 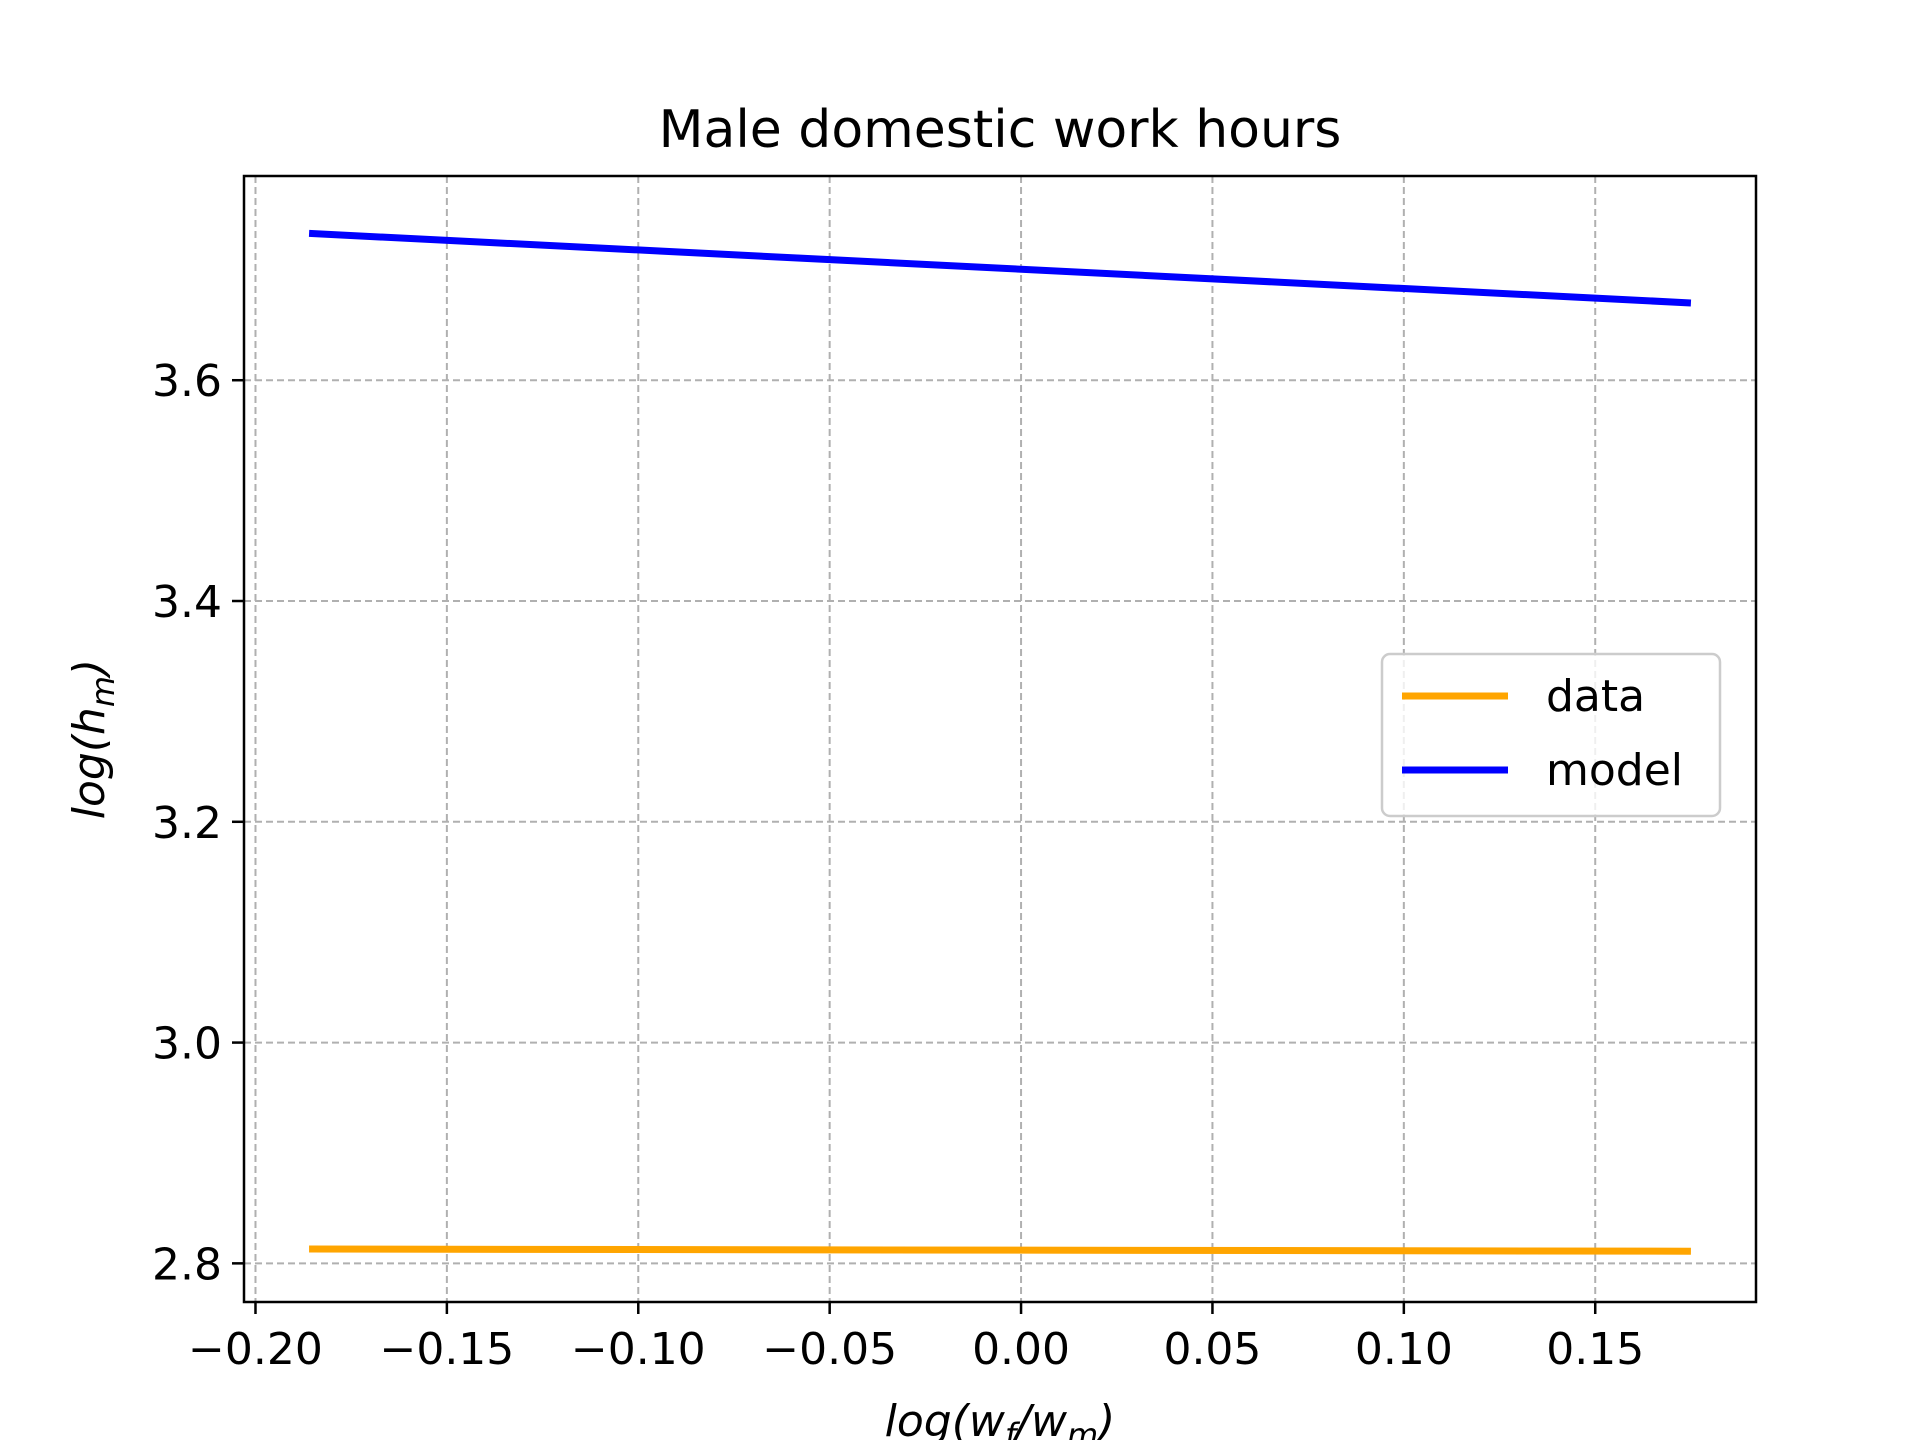 I want to click on x-tick-label: 0.10, so click(x=1404, y=1349).